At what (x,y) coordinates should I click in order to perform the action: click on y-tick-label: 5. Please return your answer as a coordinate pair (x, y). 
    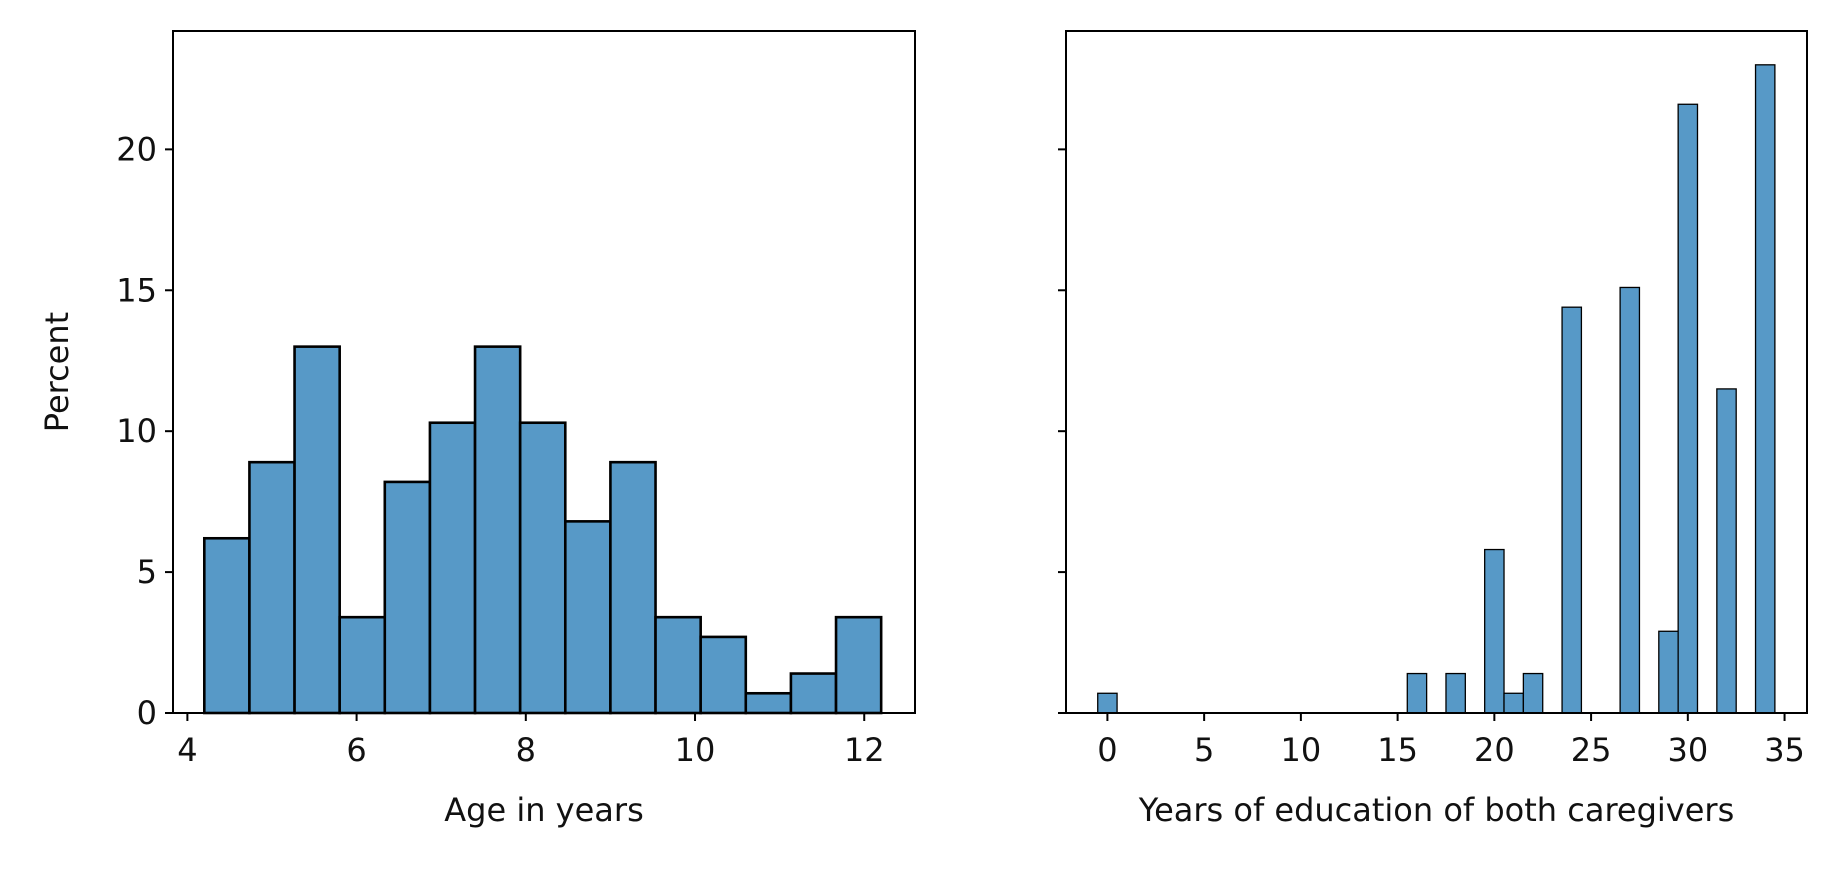
    Looking at the image, I should click on (147, 572).